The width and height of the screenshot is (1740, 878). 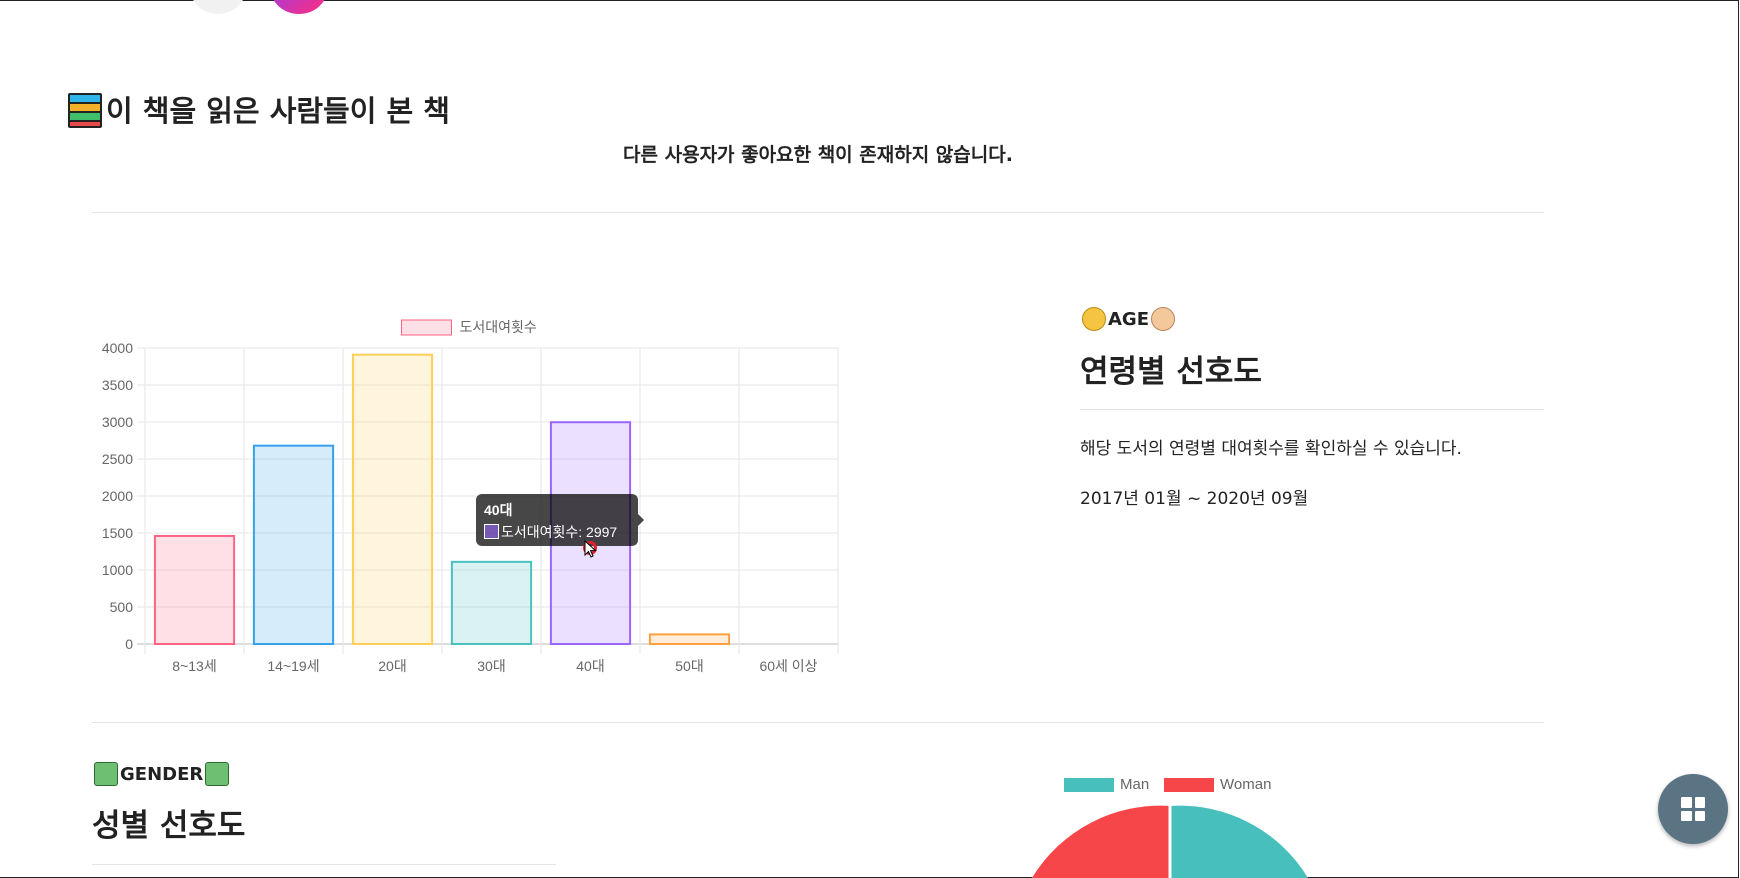 What do you see at coordinates (1217, 784) in the screenshot?
I see `pie-legend-woman: Woman` at bounding box center [1217, 784].